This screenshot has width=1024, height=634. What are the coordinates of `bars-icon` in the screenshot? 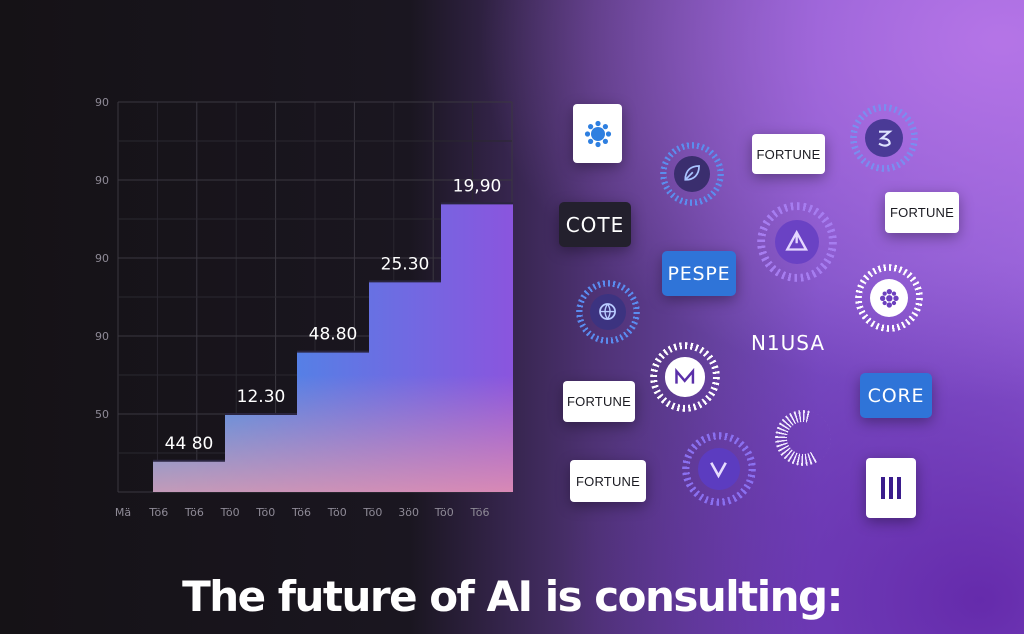 It's located at (891, 488).